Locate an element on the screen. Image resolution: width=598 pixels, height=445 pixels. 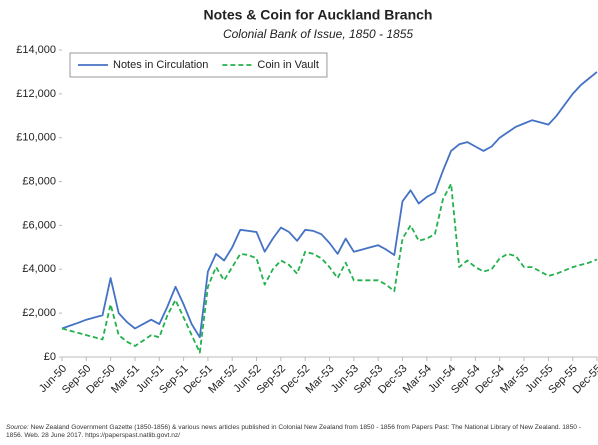
y-tick-label: £0 is located at coordinates (50, 357).